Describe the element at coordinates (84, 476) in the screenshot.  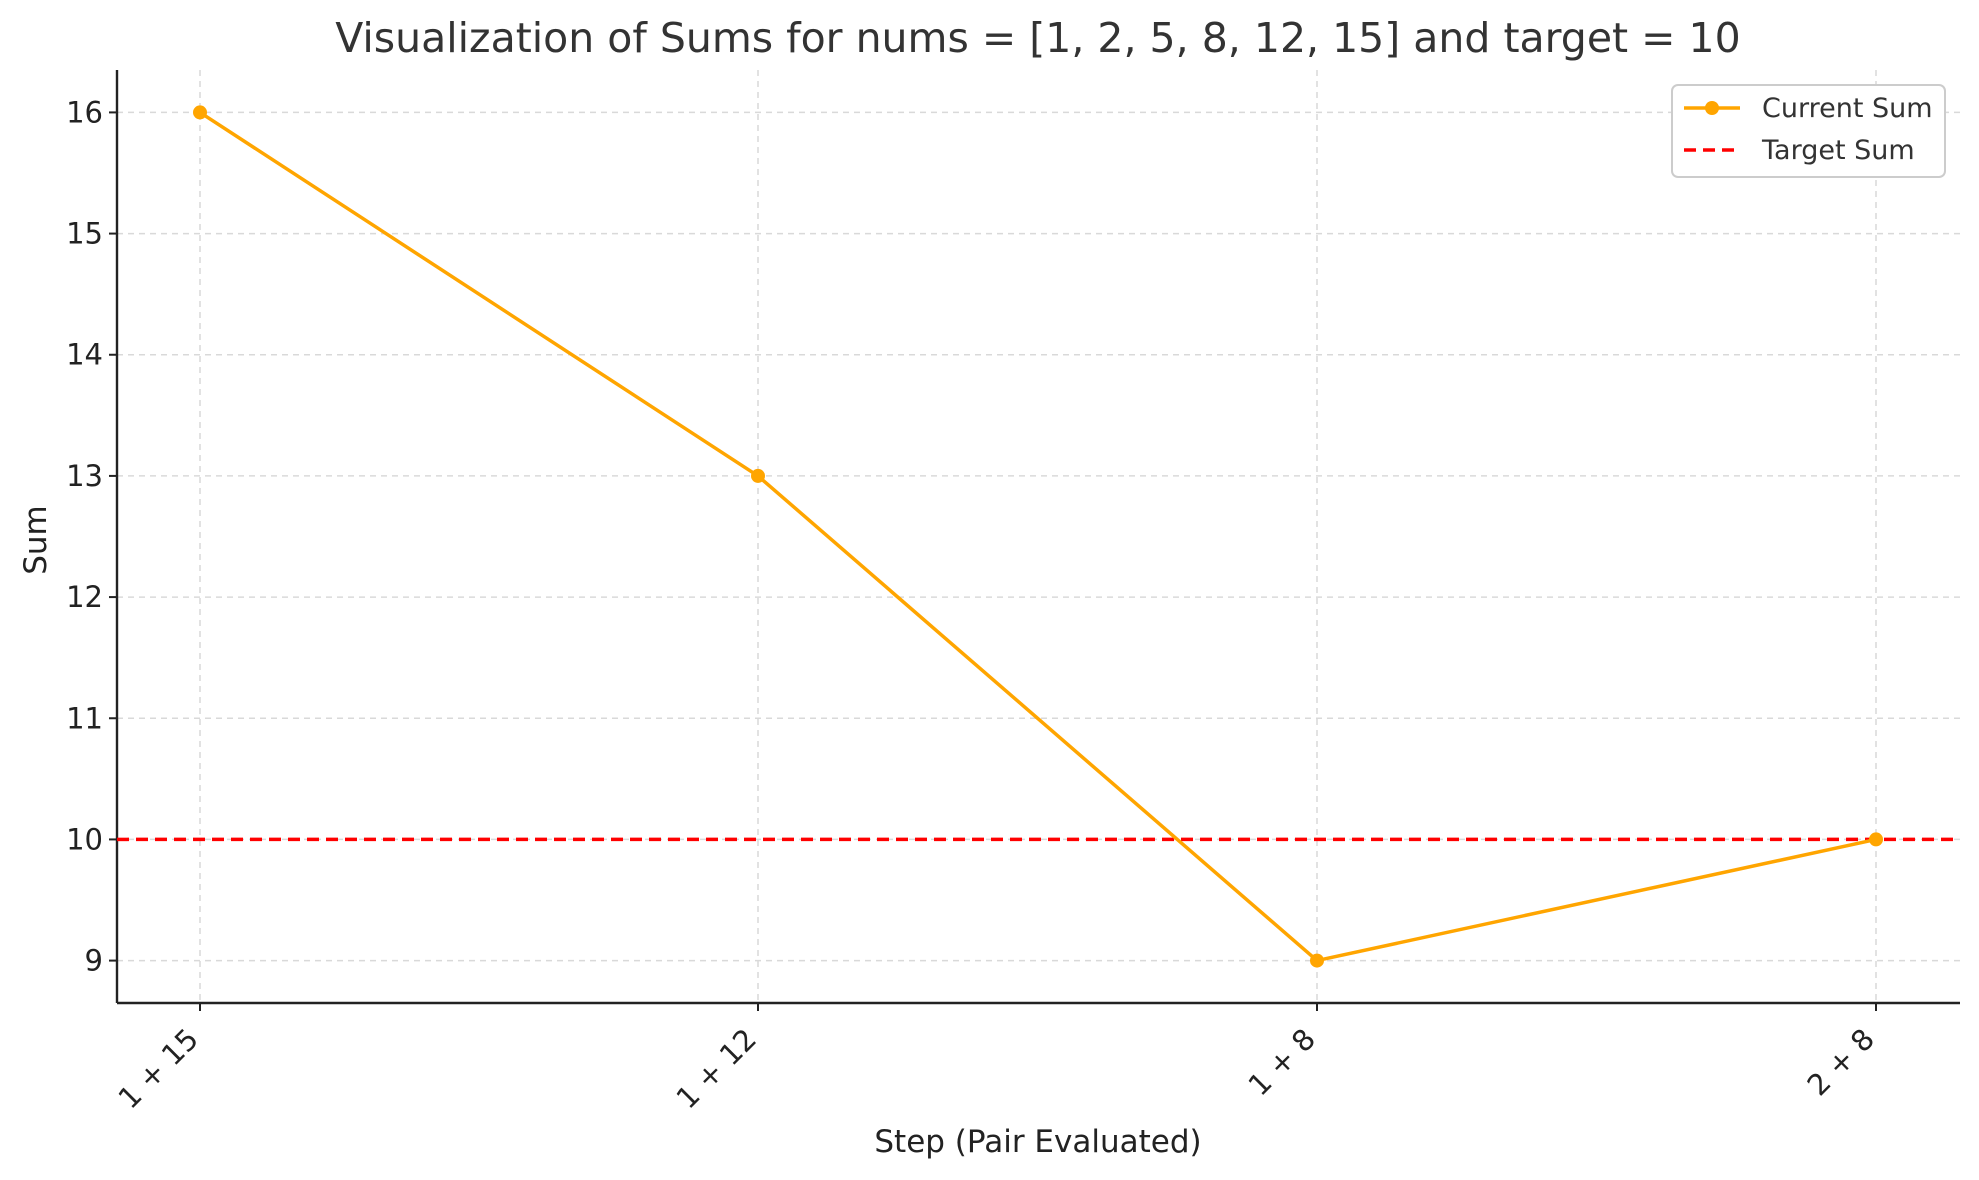
I see `y-tick-label: 13` at that location.